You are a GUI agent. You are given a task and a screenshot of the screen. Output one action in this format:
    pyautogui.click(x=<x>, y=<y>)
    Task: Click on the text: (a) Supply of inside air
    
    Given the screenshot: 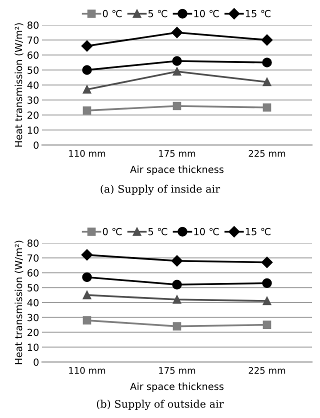 What is the action you would take?
    pyautogui.click(x=160, y=189)
    